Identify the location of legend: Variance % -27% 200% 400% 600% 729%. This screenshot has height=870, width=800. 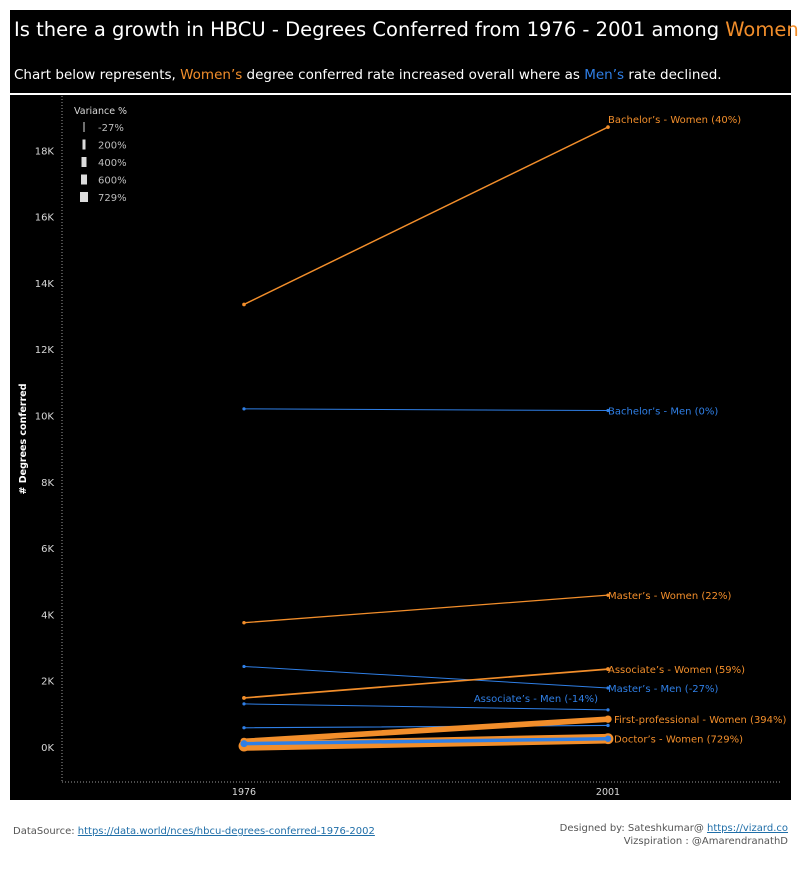
(100, 155).